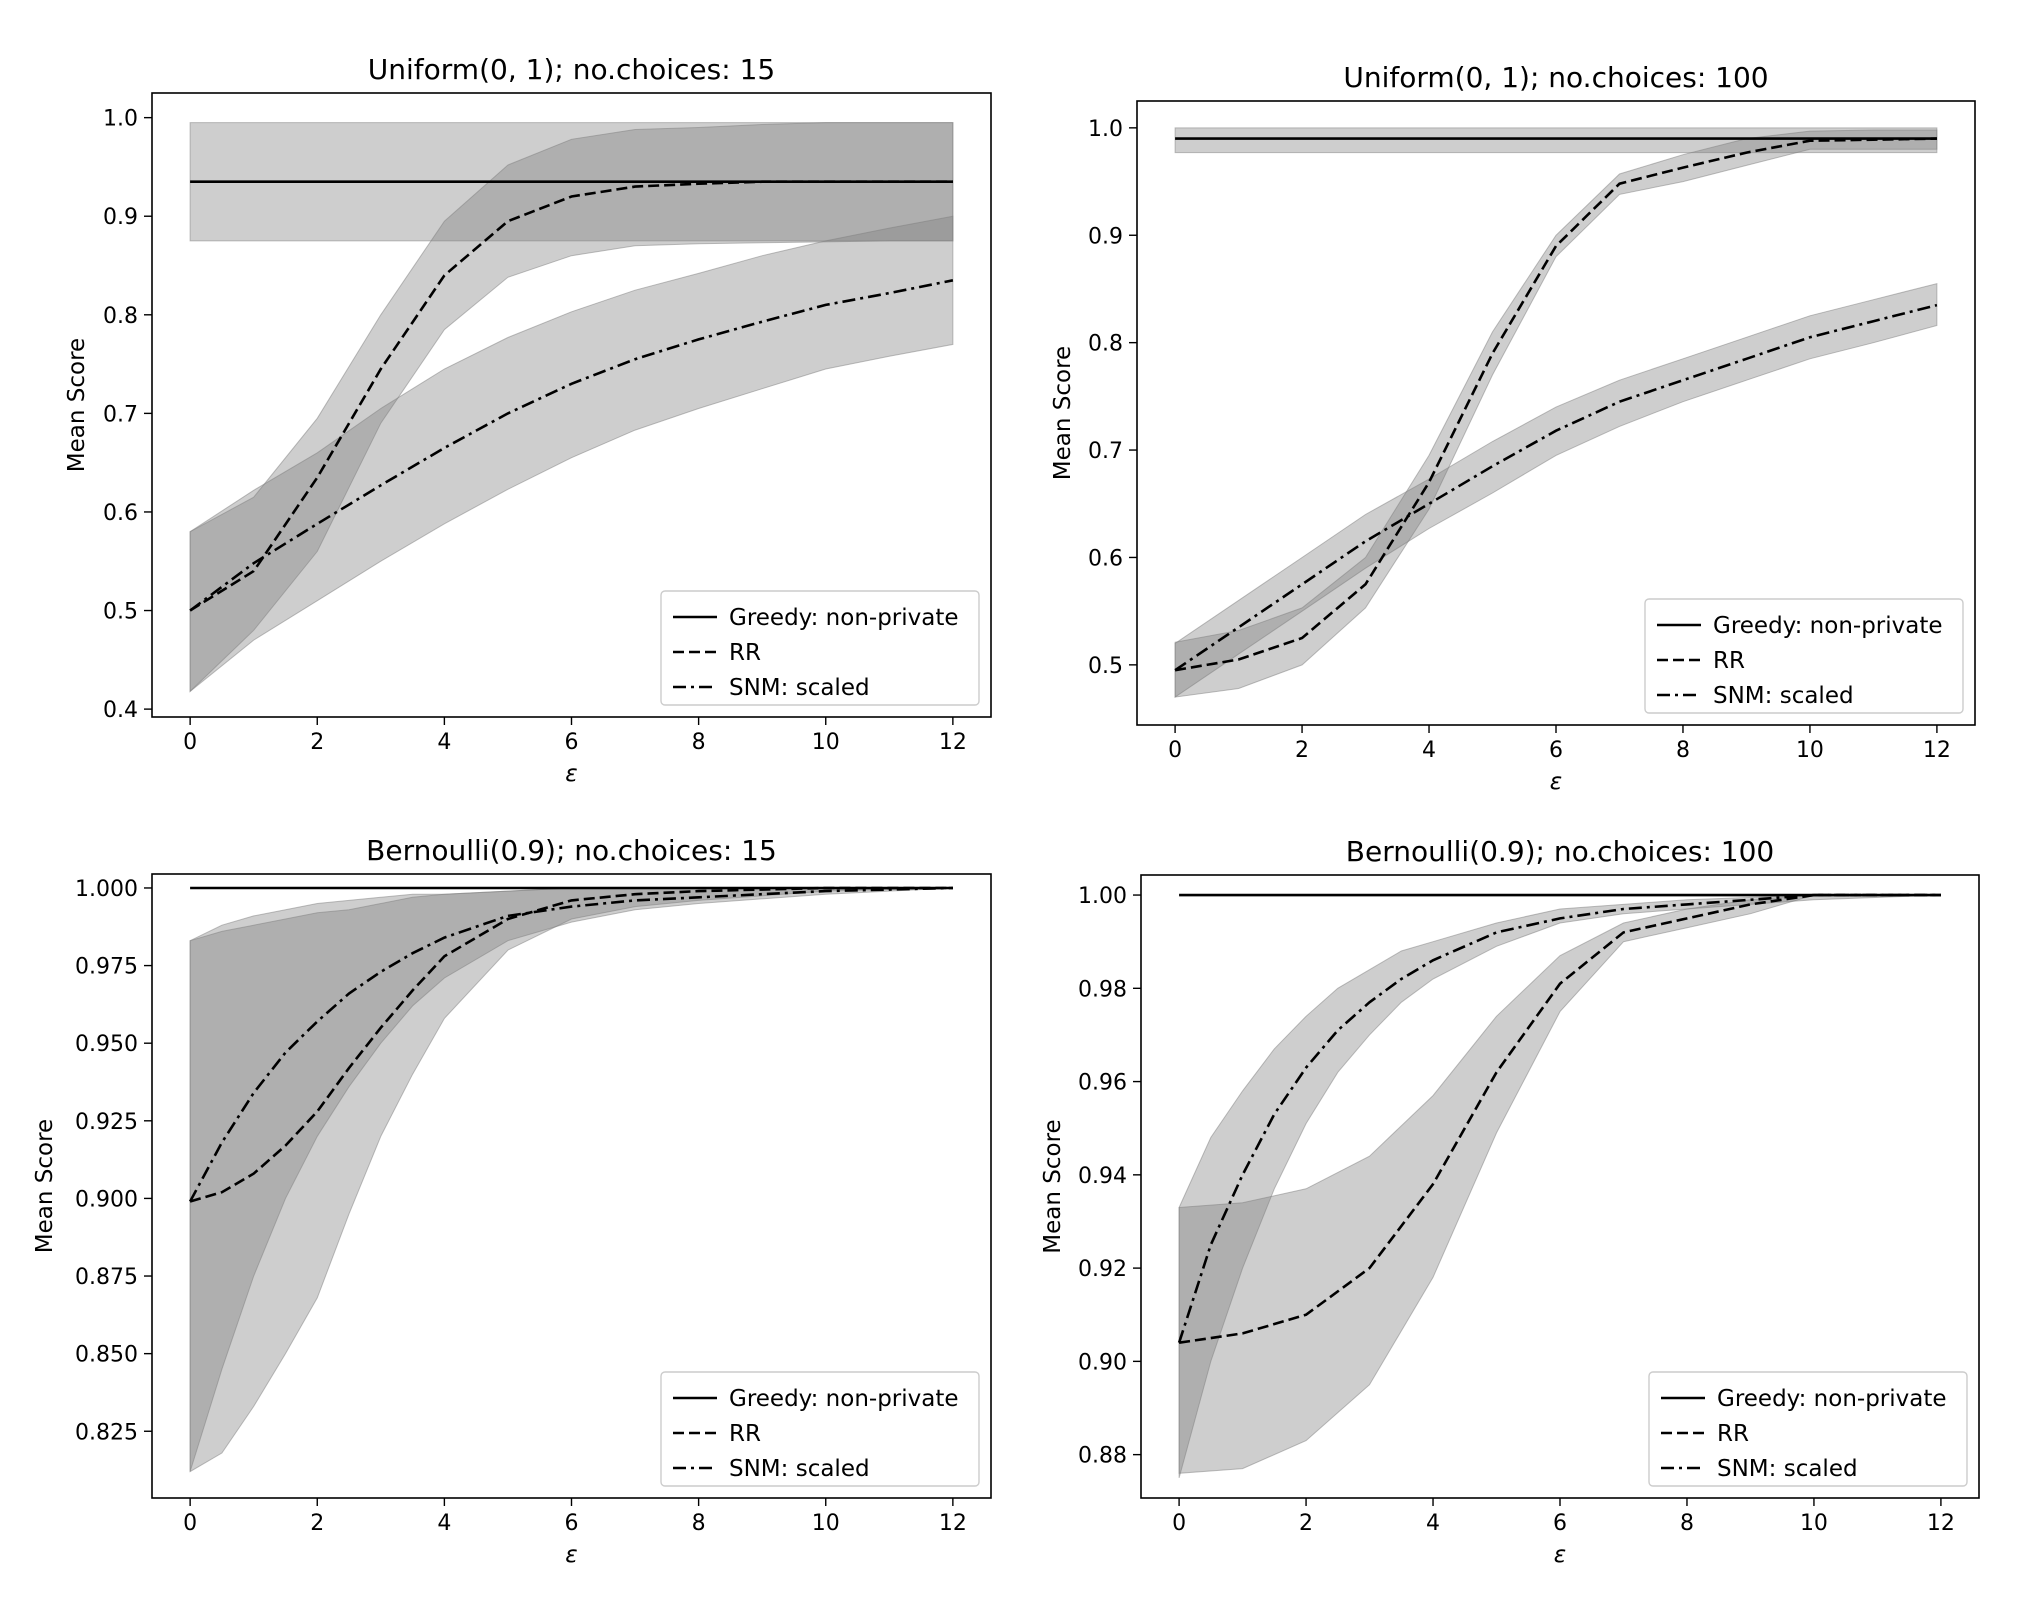  What do you see at coordinates (106, 1044) in the screenshot?
I see `y-tick-label: 0.950` at bounding box center [106, 1044].